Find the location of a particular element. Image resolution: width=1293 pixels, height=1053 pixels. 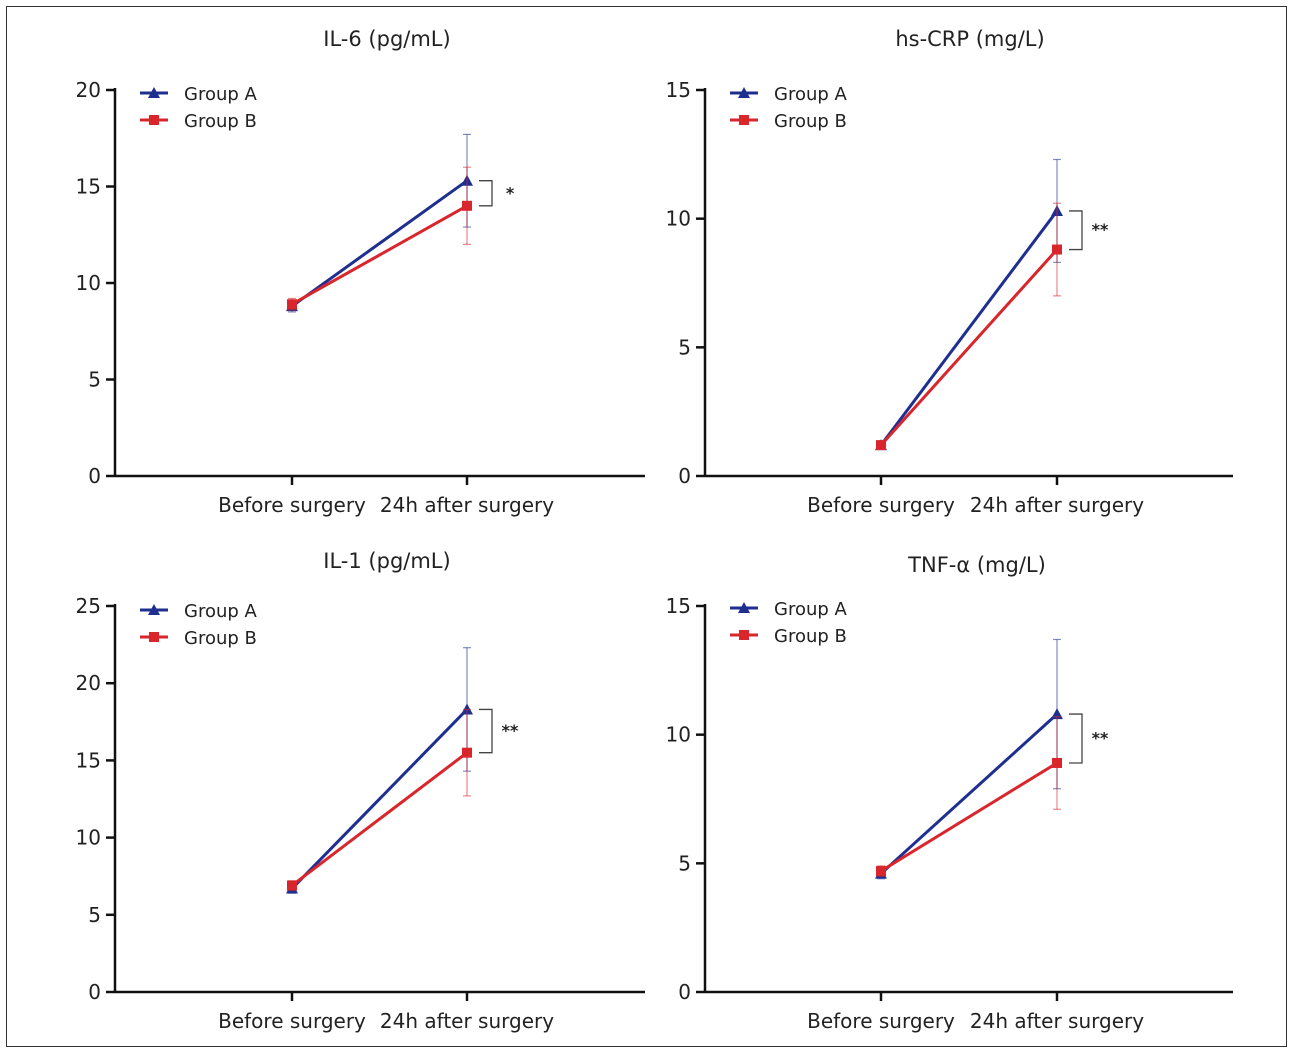

chart-title: hs-CRP (mg/L) is located at coordinates (969, 39).